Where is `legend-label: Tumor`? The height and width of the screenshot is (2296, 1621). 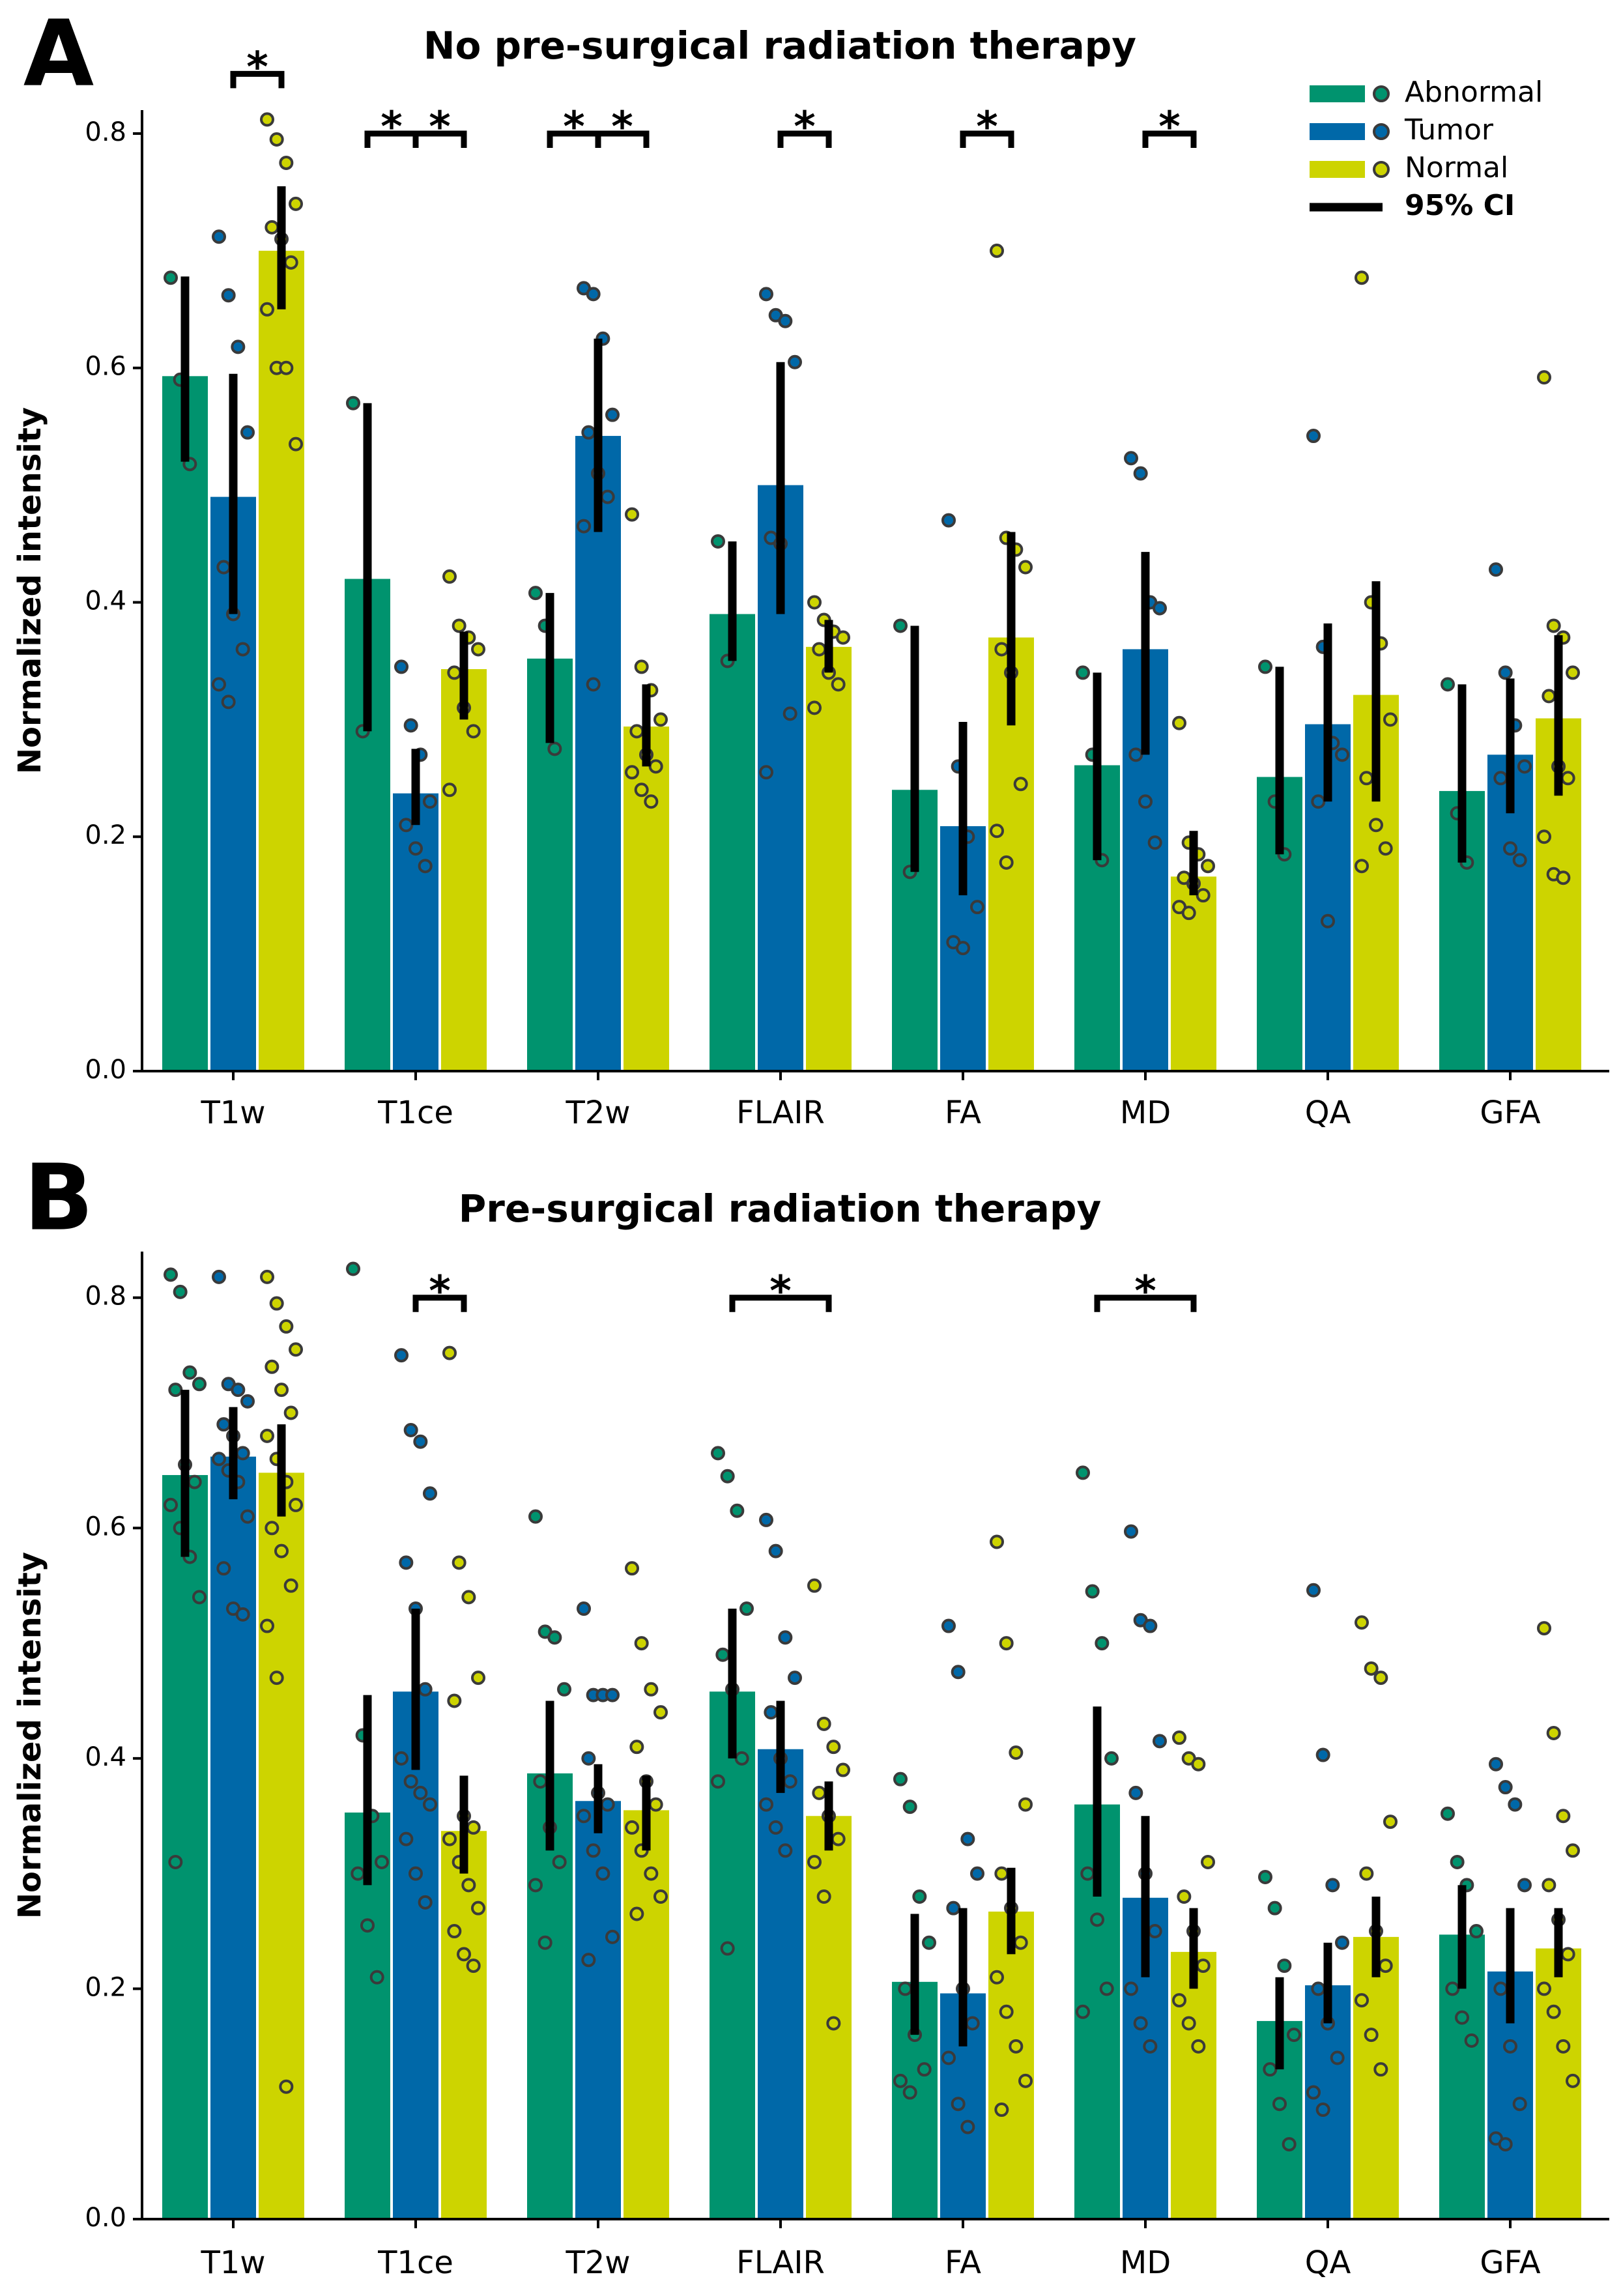
legend-label: Tumor is located at coordinates (1449, 130).